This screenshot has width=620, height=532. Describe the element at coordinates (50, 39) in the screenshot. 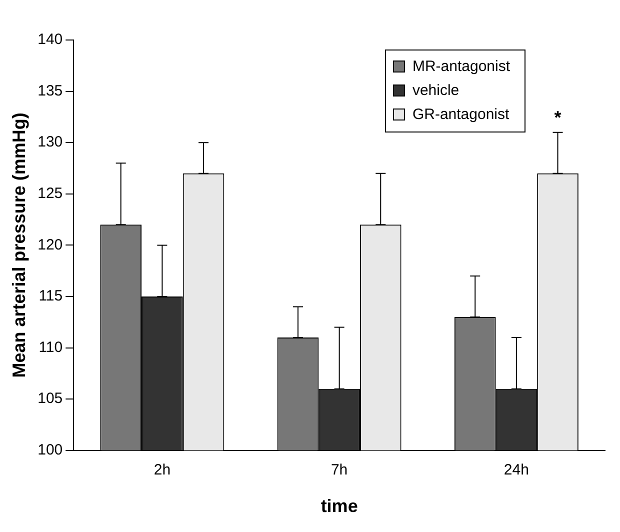

I see `y-tick-label: 140` at that location.